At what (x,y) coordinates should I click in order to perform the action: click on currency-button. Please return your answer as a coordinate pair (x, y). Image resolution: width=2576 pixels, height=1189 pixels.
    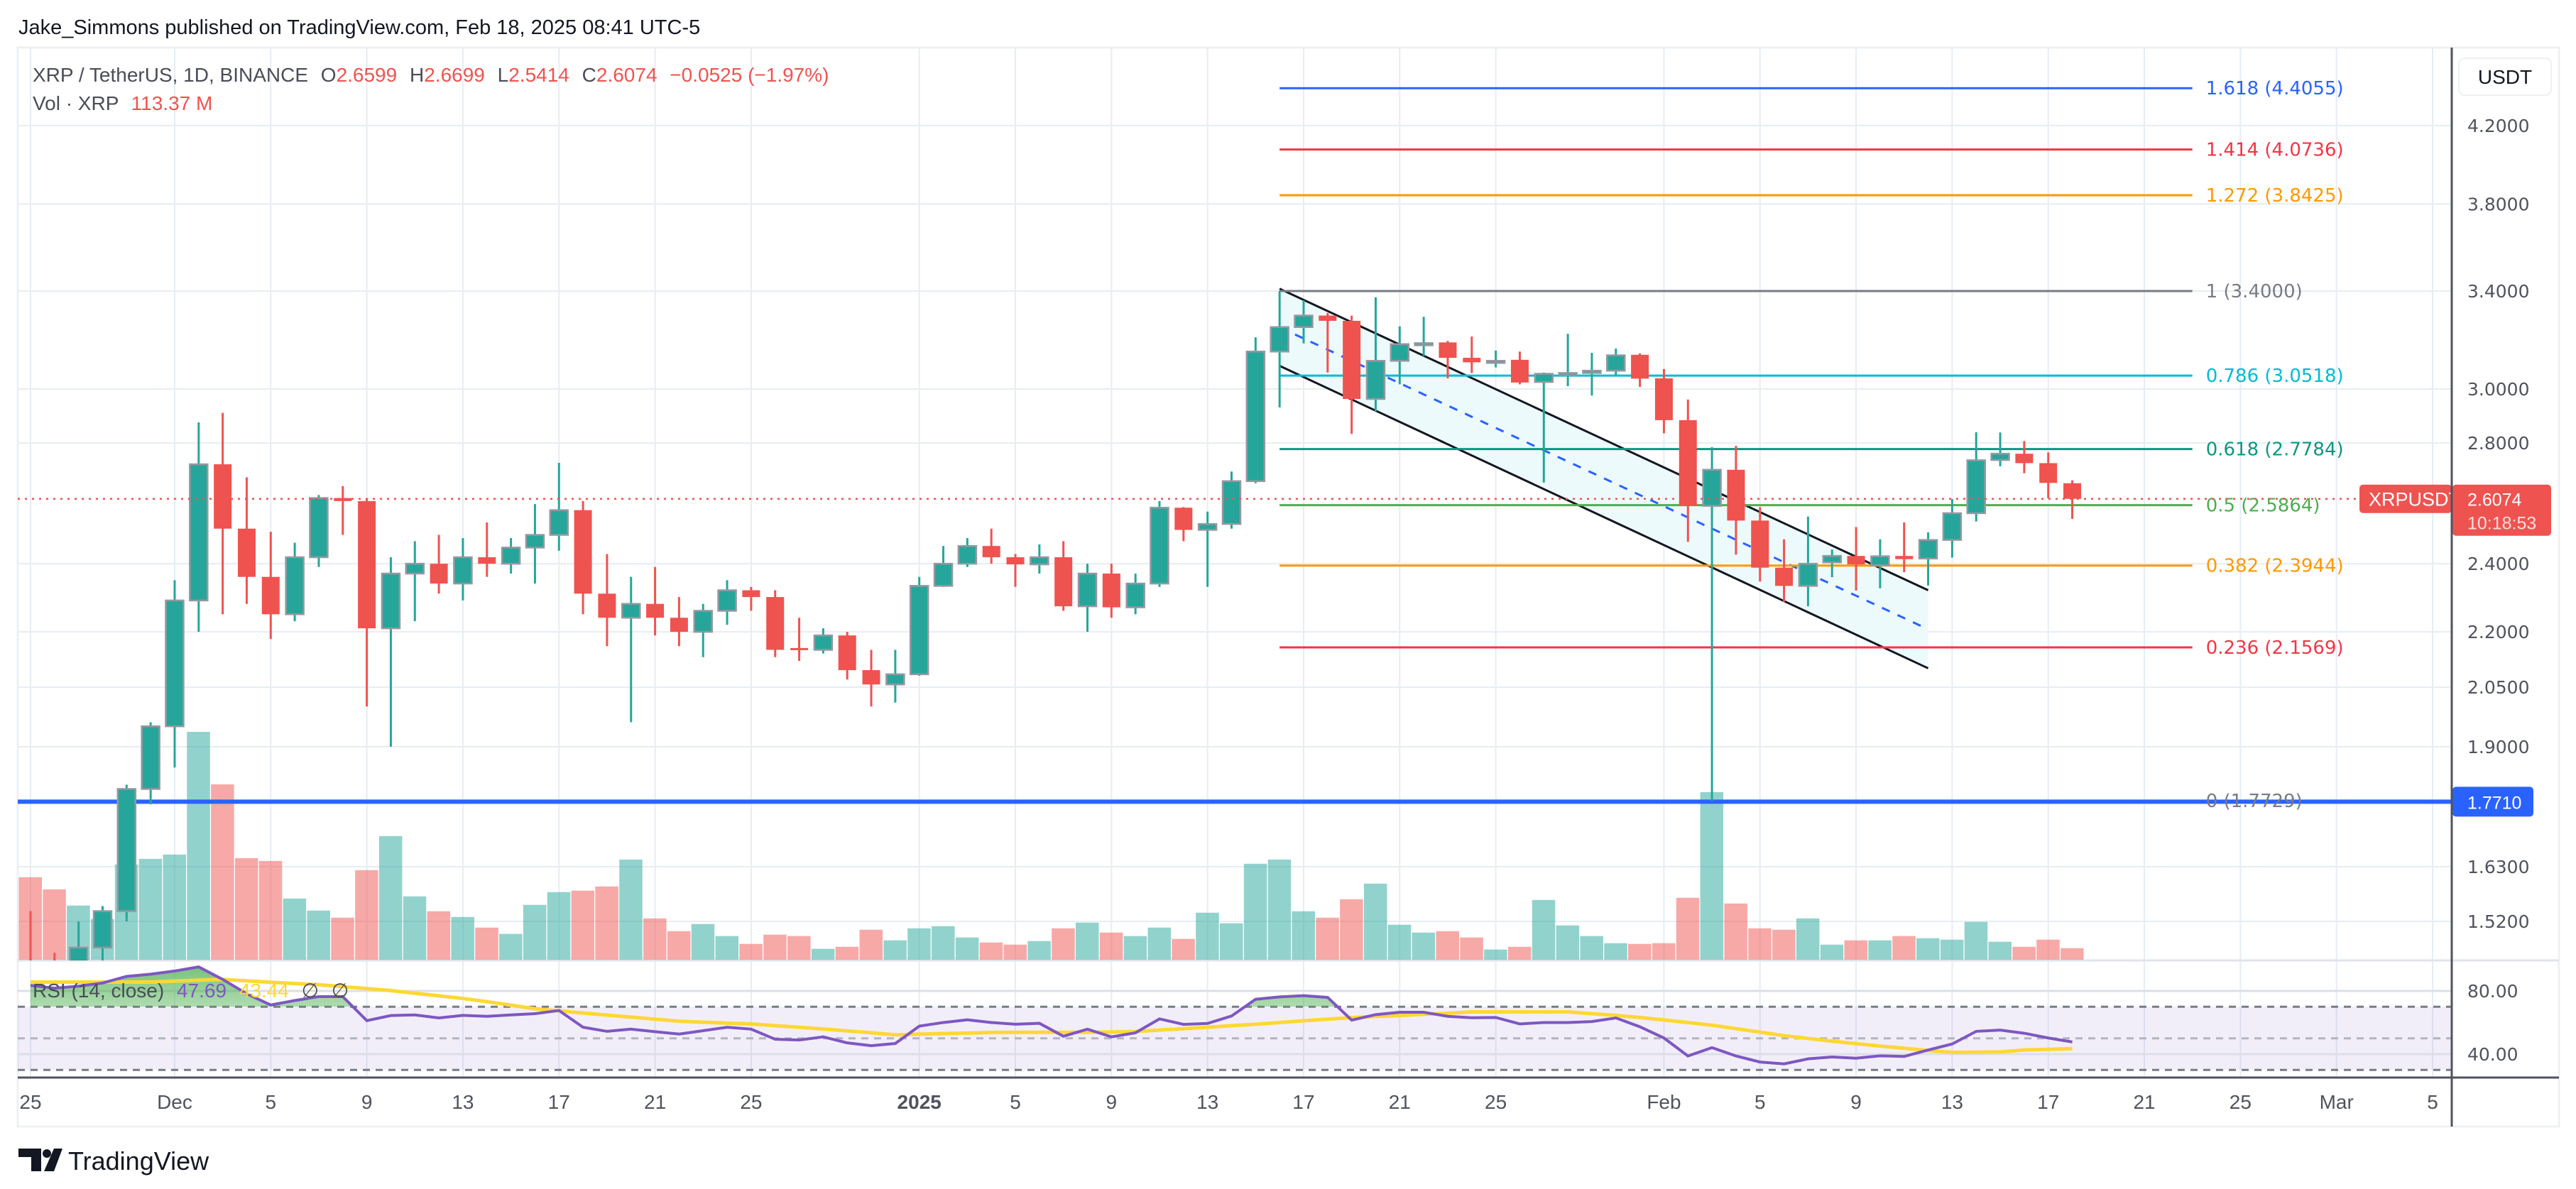
    Looking at the image, I should click on (2505, 76).